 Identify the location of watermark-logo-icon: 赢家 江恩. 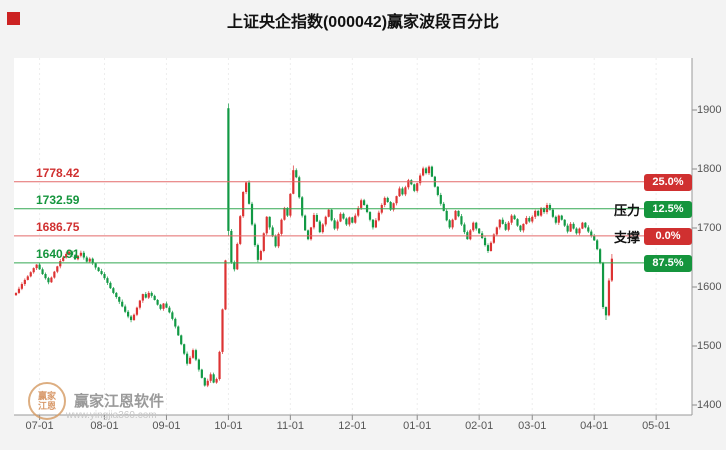
(47, 401).